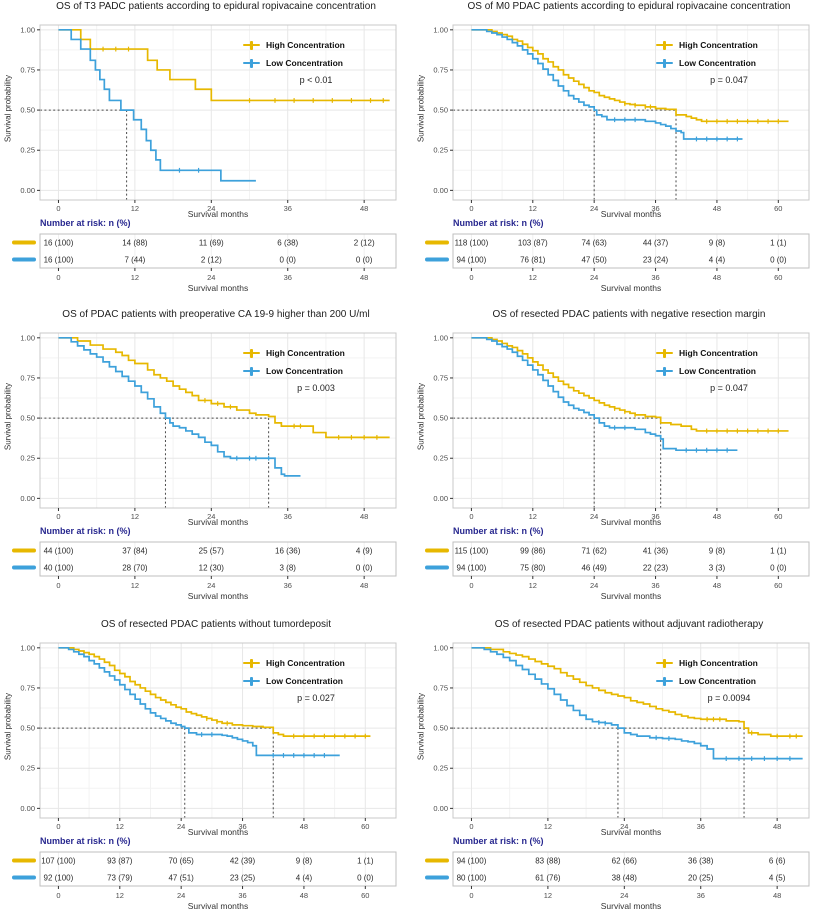 Image resolution: width=825 pixels, height=922 pixels. Describe the element at coordinates (212, 550) in the screenshot. I see `risk-value: 25 (57)` at that location.